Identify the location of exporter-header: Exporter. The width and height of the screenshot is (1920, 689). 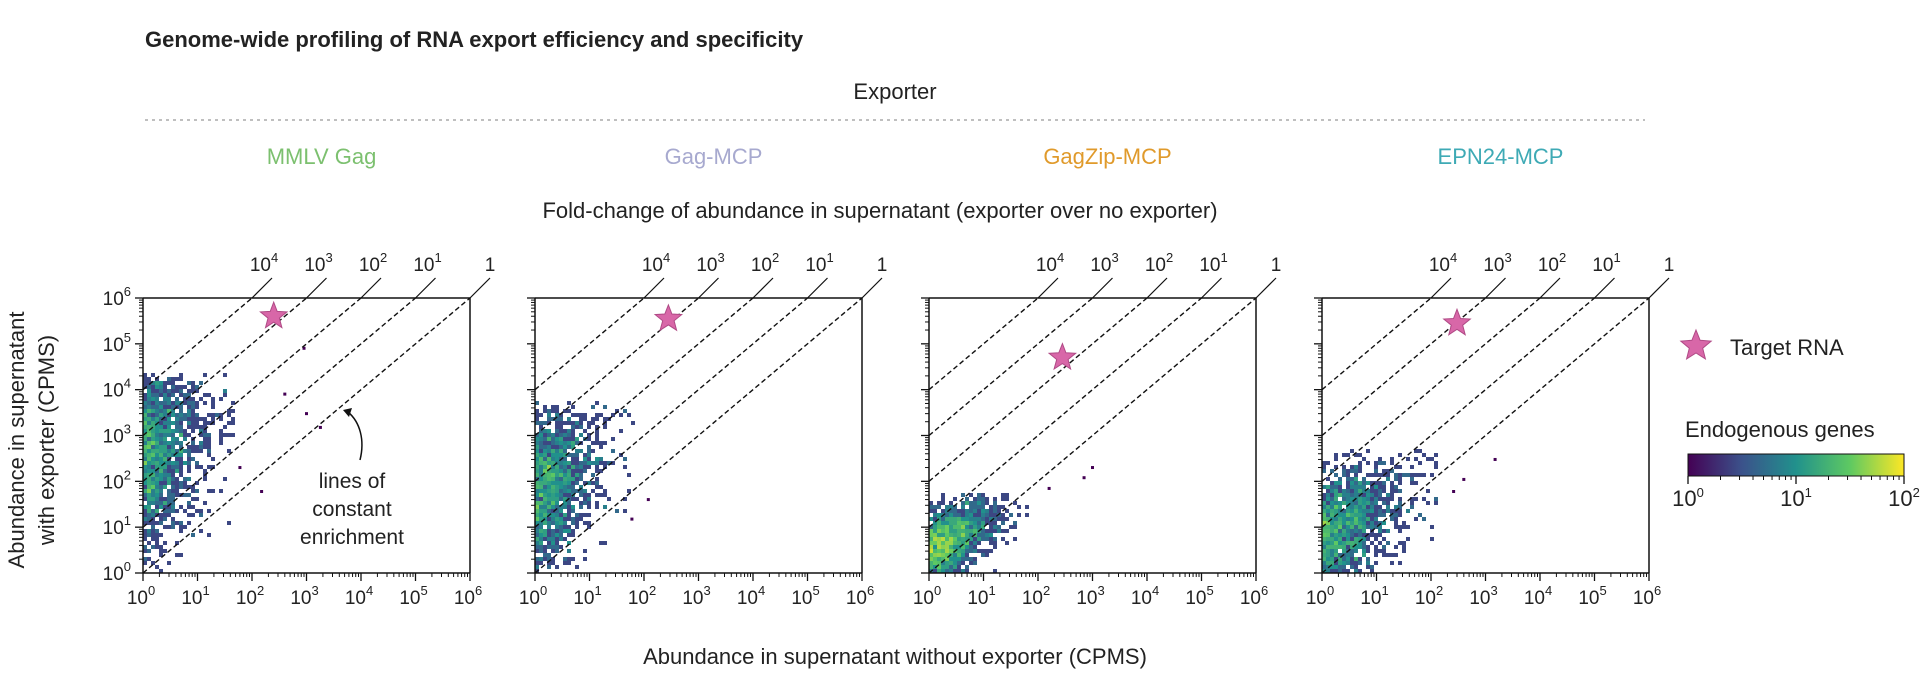
(894, 91).